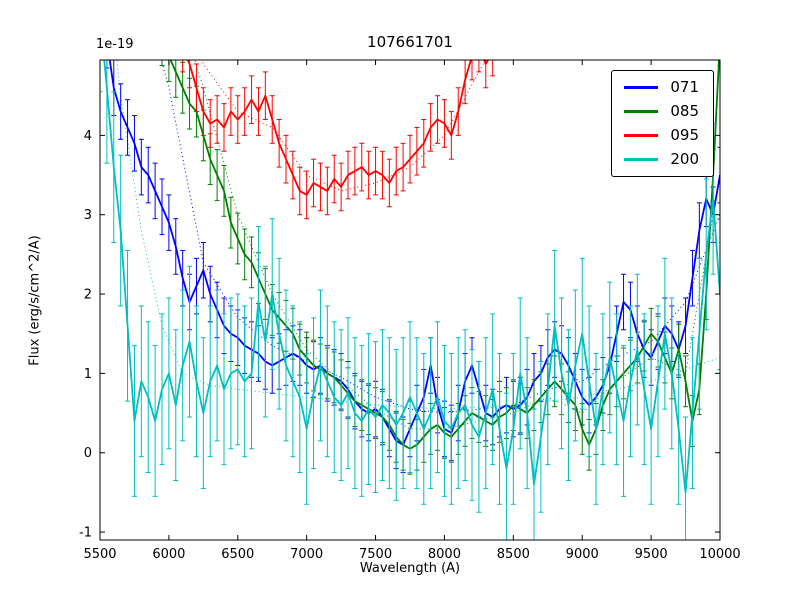 The width and height of the screenshot is (800, 600). What do you see at coordinates (88, 136) in the screenshot?
I see `y-tick-label: 4` at bounding box center [88, 136].